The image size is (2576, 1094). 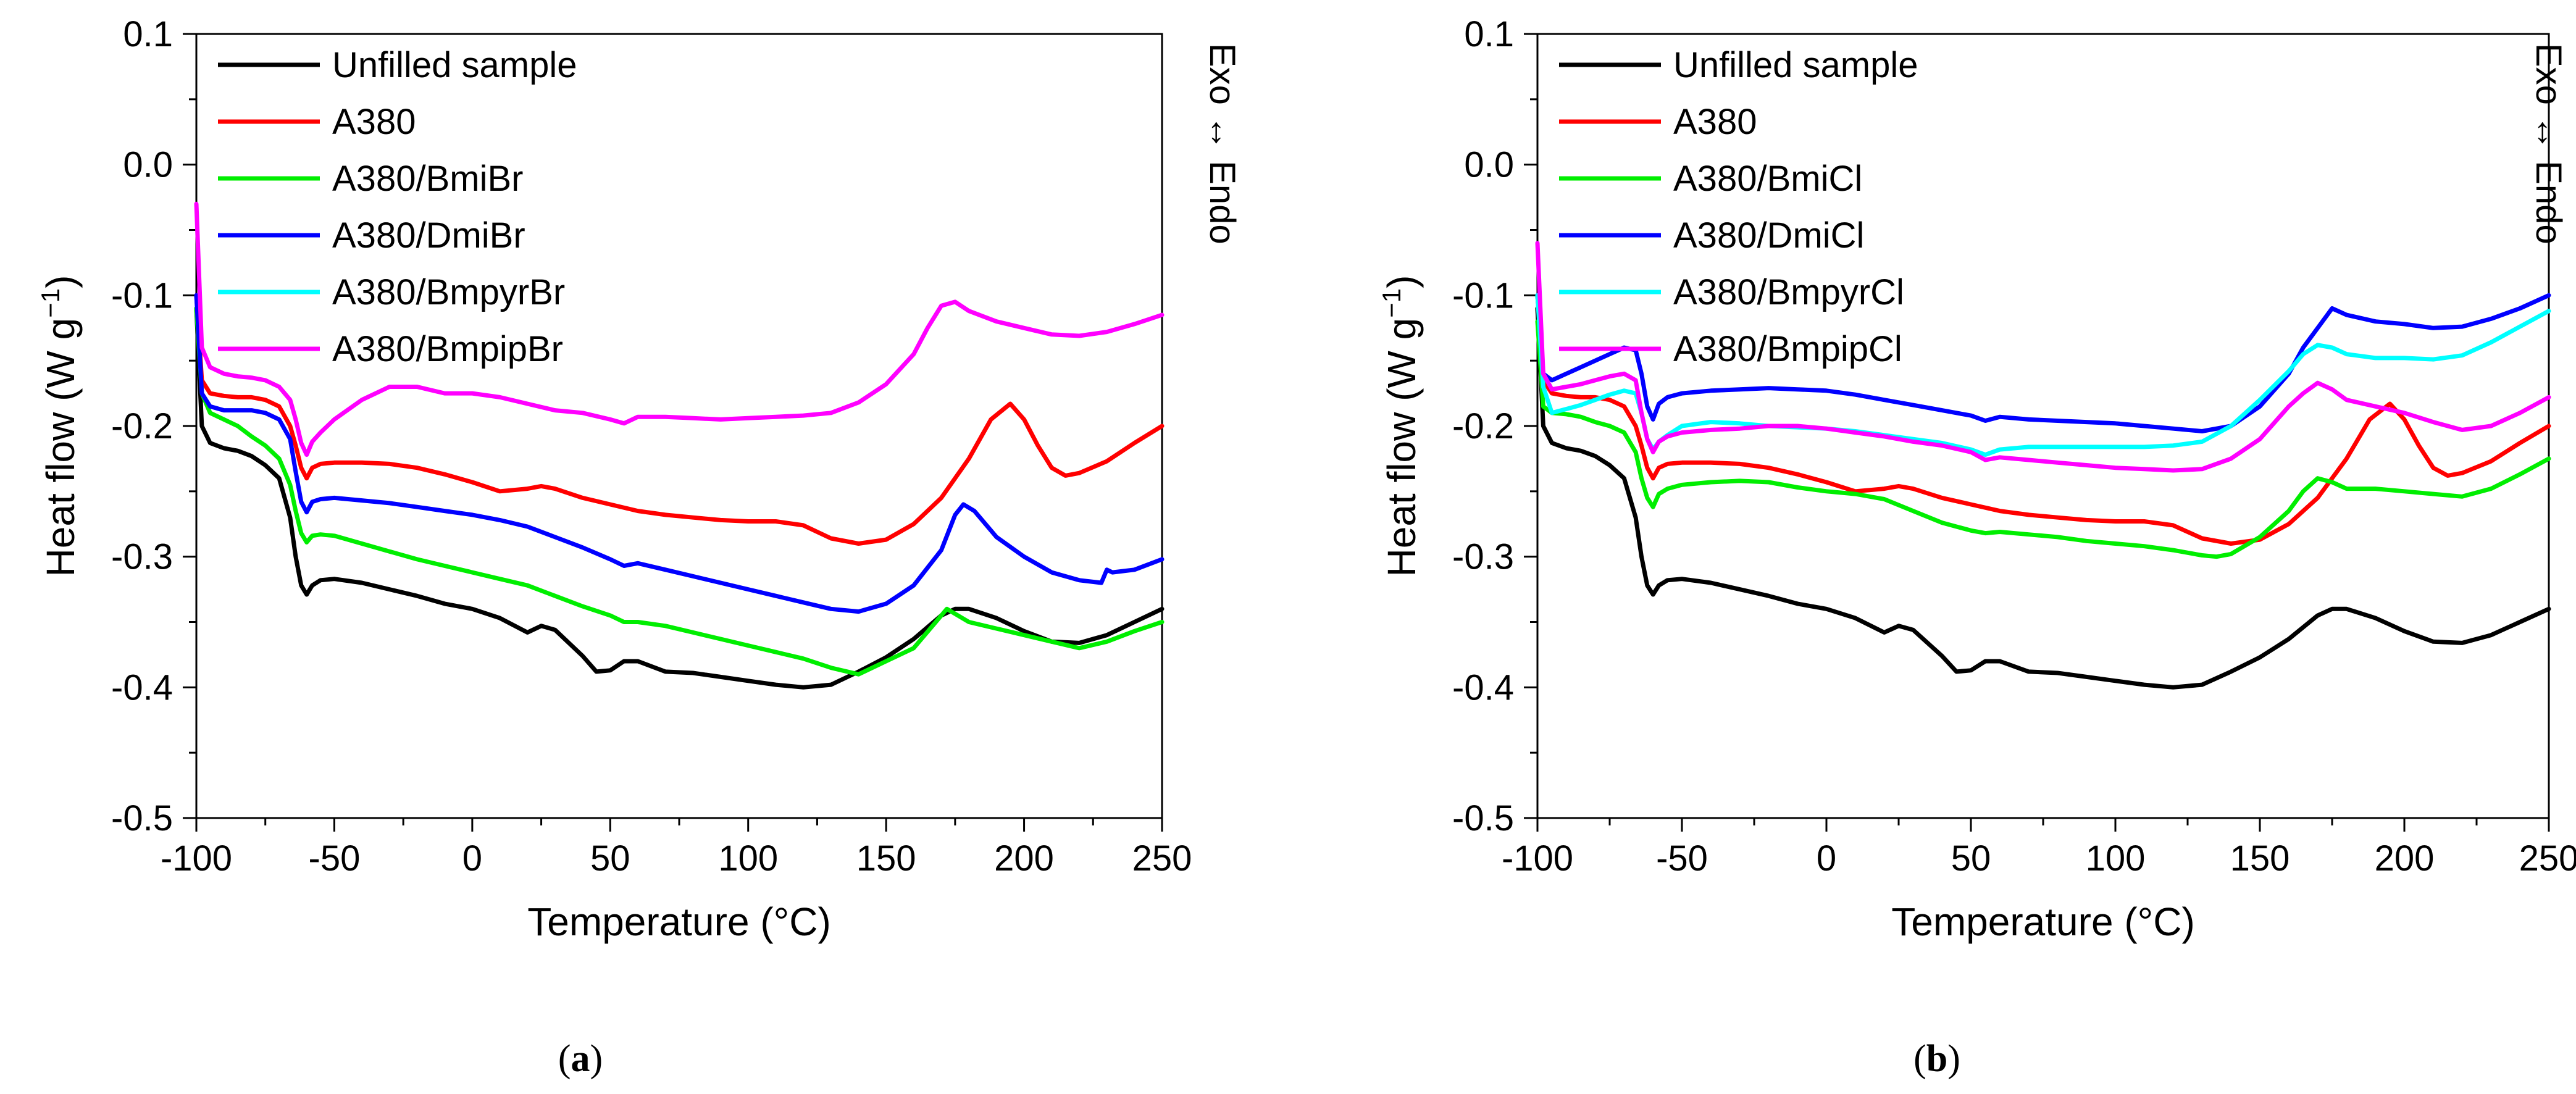 I want to click on legend-label: A380/BmpipBr, so click(x=447, y=349).